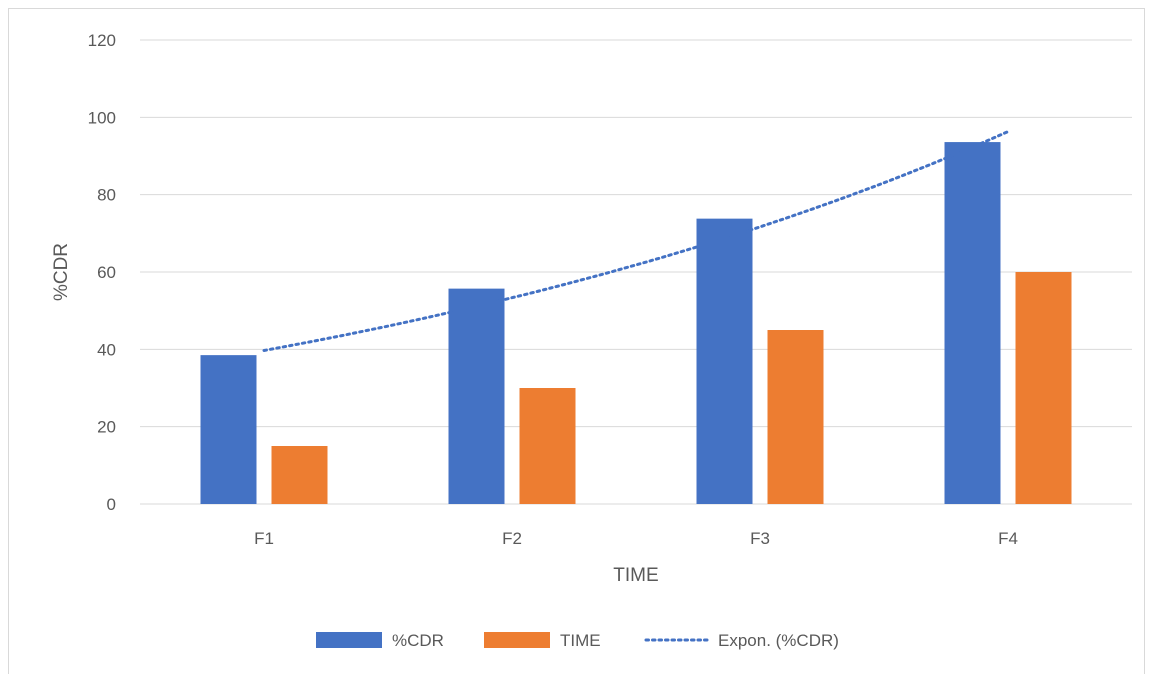 The image size is (1150, 674). I want to click on y-axis-ticks: 0 20 40 60 80 100 120, so click(102, 272).